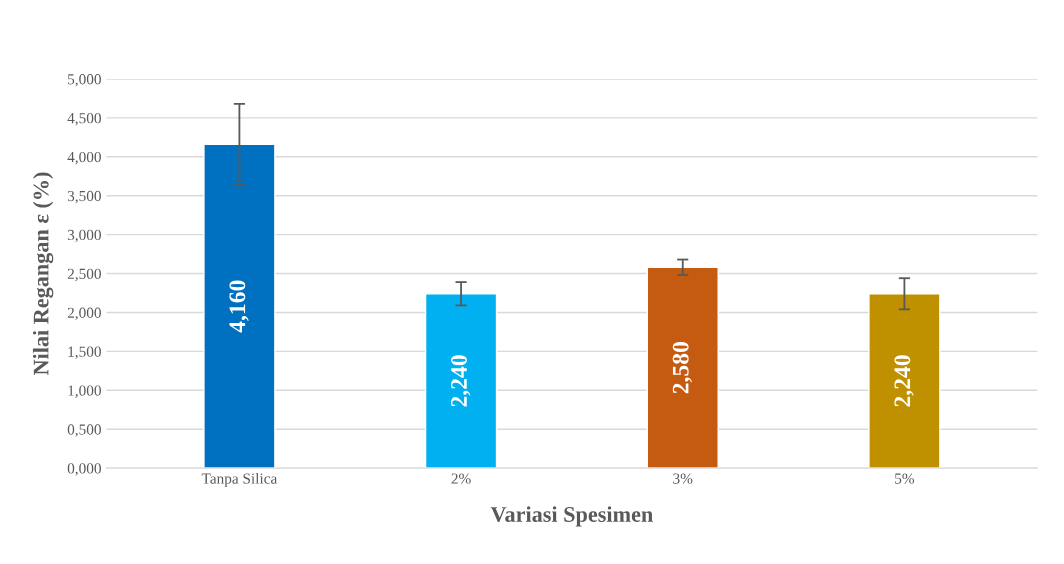 The image size is (1064, 564). What do you see at coordinates (84, 236) in the screenshot?
I see `y-tick-label: 3,000` at bounding box center [84, 236].